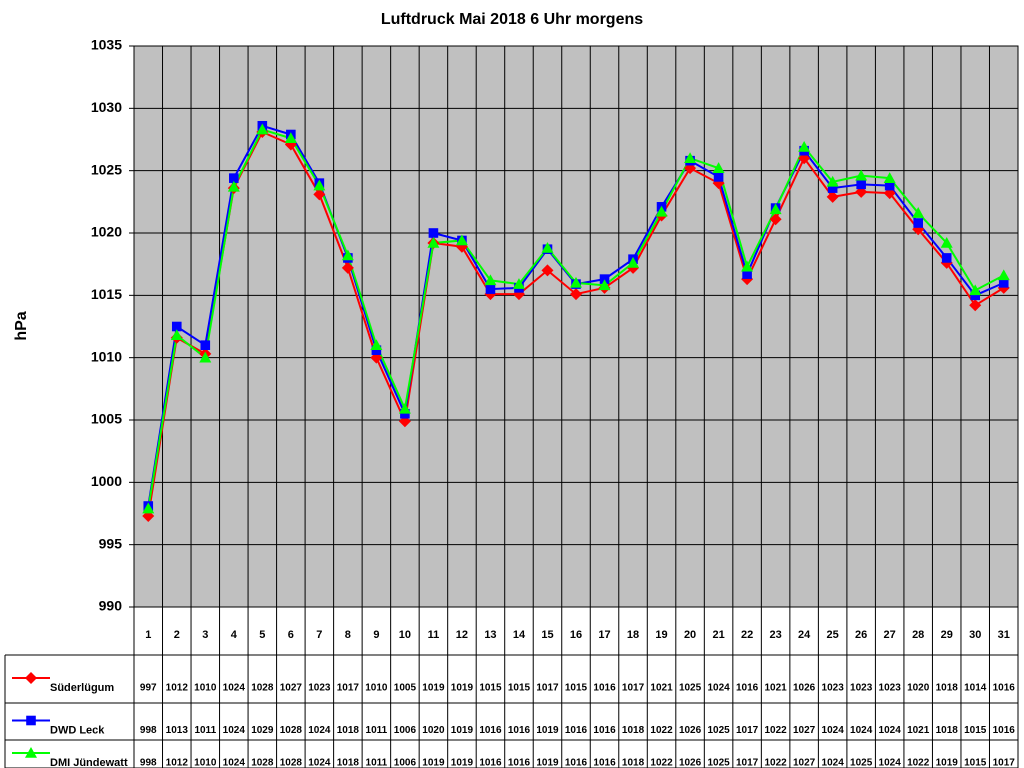 The width and height of the screenshot is (1024, 768). I want to click on x-tick-label: 17, so click(604, 635).